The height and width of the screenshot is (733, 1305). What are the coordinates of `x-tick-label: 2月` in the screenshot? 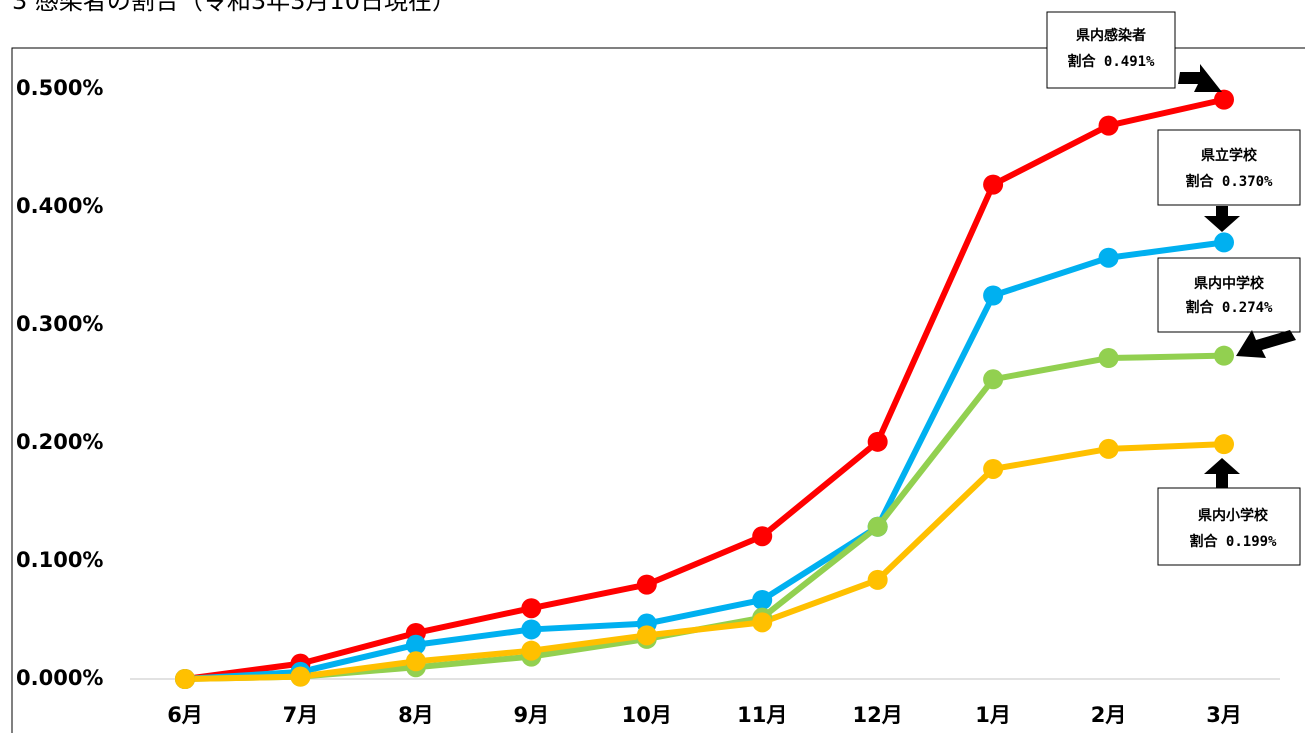 It's located at (1109, 715).